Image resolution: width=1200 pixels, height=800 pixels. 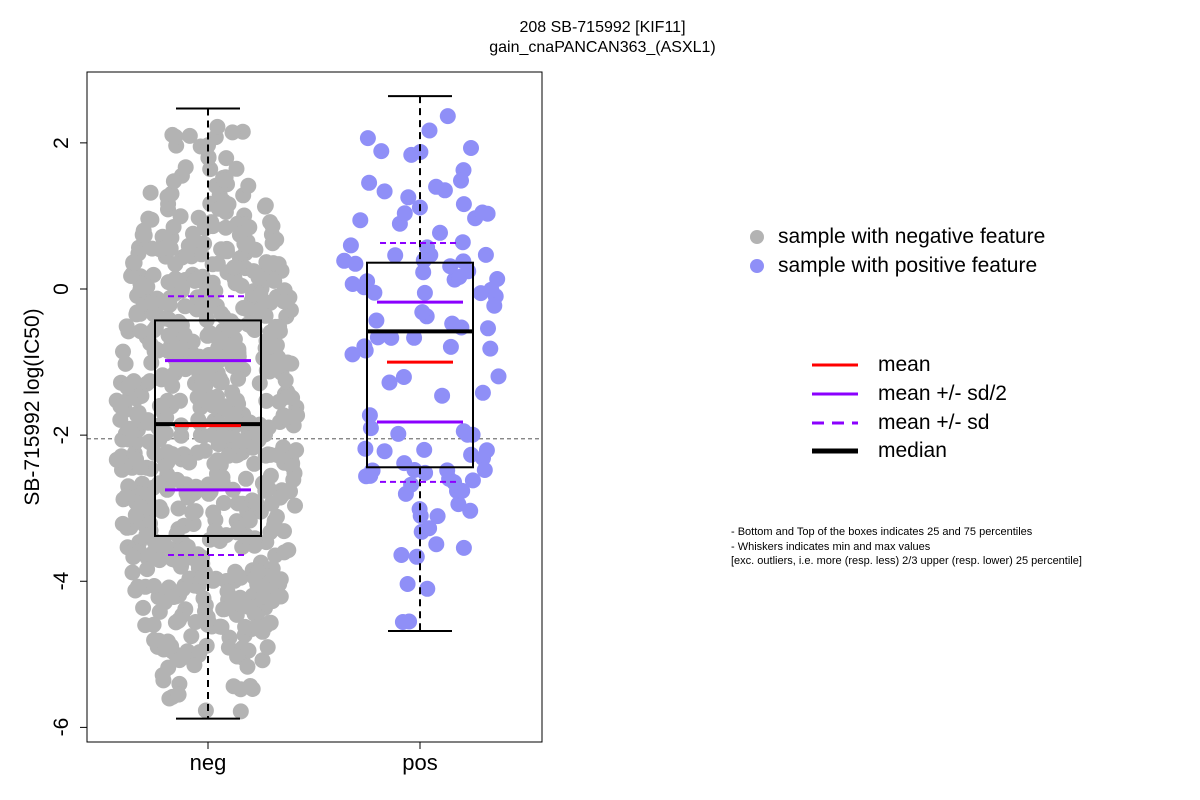 What do you see at coordinates (602, 47) in the screenshot?
I see `chart-title-line2: gain_cnaPANCAN363_(ASXL1)` at bounding box center [602, 47].